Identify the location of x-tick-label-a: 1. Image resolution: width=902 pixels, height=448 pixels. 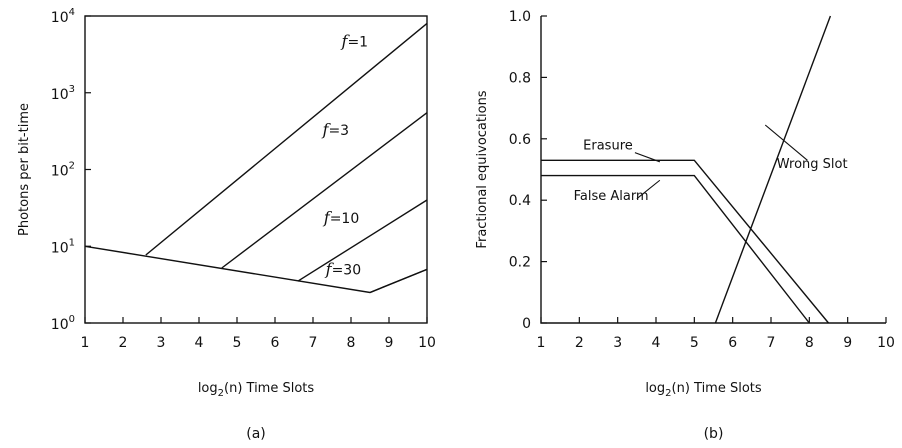
(85, 343).